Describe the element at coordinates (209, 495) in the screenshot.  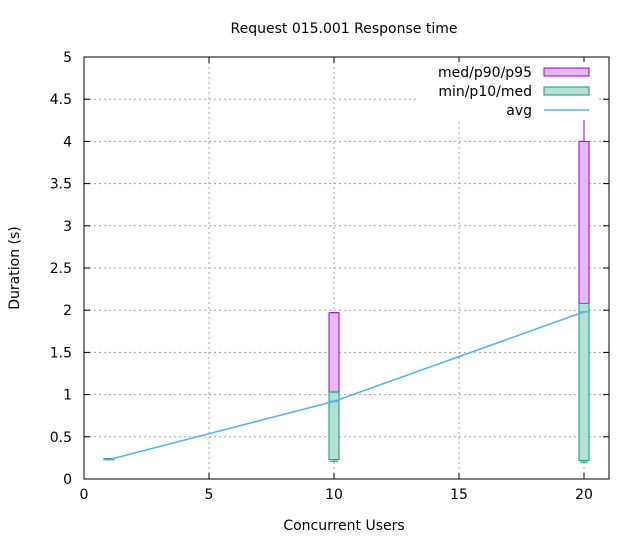
I see `x-tick-label: 5` at that location.